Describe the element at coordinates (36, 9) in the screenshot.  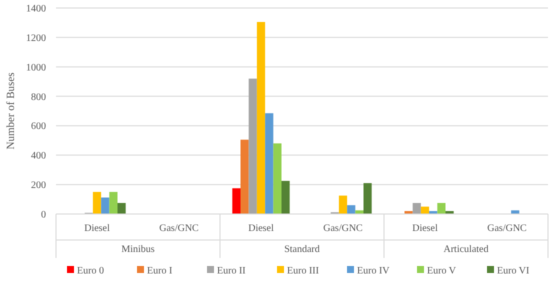
I see `y-tick-label: 1400` at that location.